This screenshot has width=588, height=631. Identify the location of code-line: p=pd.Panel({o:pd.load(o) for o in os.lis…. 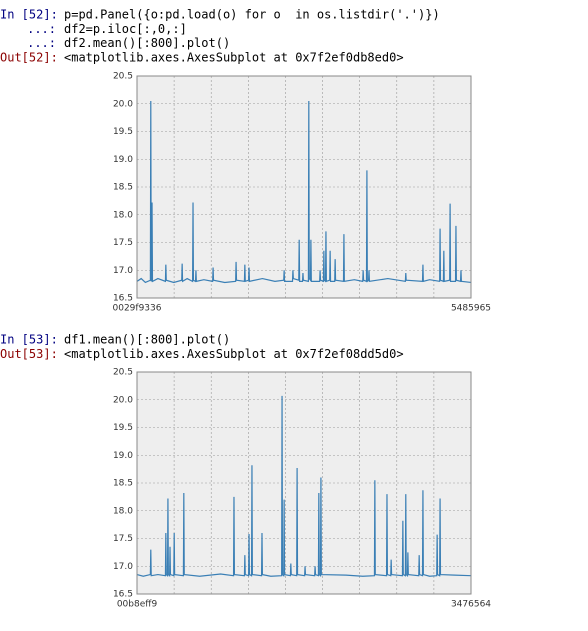
(252, 15).